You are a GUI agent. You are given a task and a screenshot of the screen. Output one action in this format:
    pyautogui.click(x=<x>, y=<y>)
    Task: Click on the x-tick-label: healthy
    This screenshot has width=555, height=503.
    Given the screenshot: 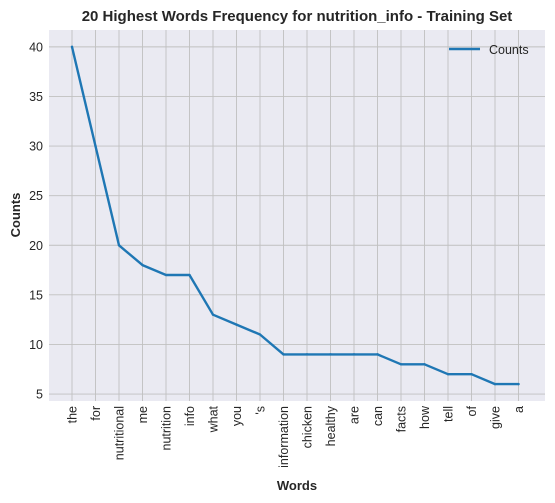 What is the action you would take?
    pyautogui.click(x=331, y=425)
    